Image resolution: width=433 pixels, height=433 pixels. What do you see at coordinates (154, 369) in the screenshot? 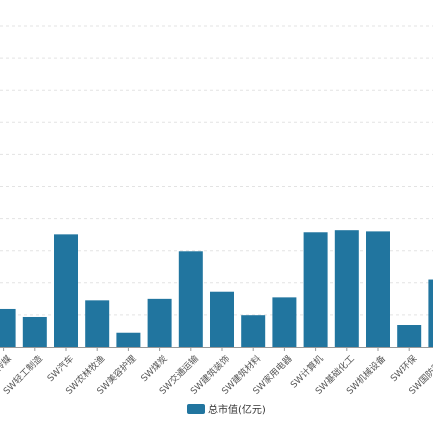
I see `x-tick-label: SW煤炭` at bounding box center [154, 369].